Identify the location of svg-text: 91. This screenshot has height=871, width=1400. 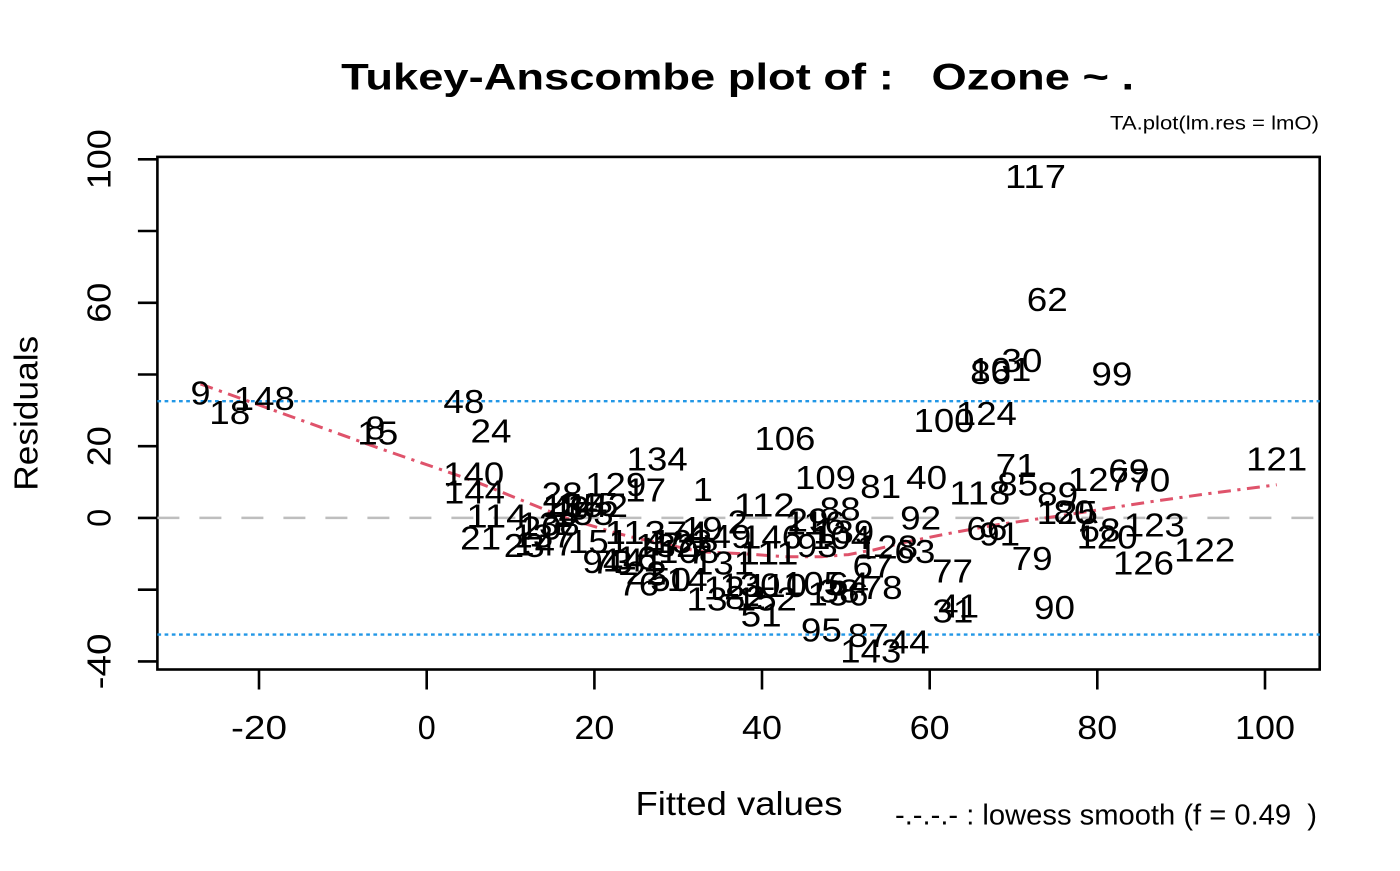
(999, 533).